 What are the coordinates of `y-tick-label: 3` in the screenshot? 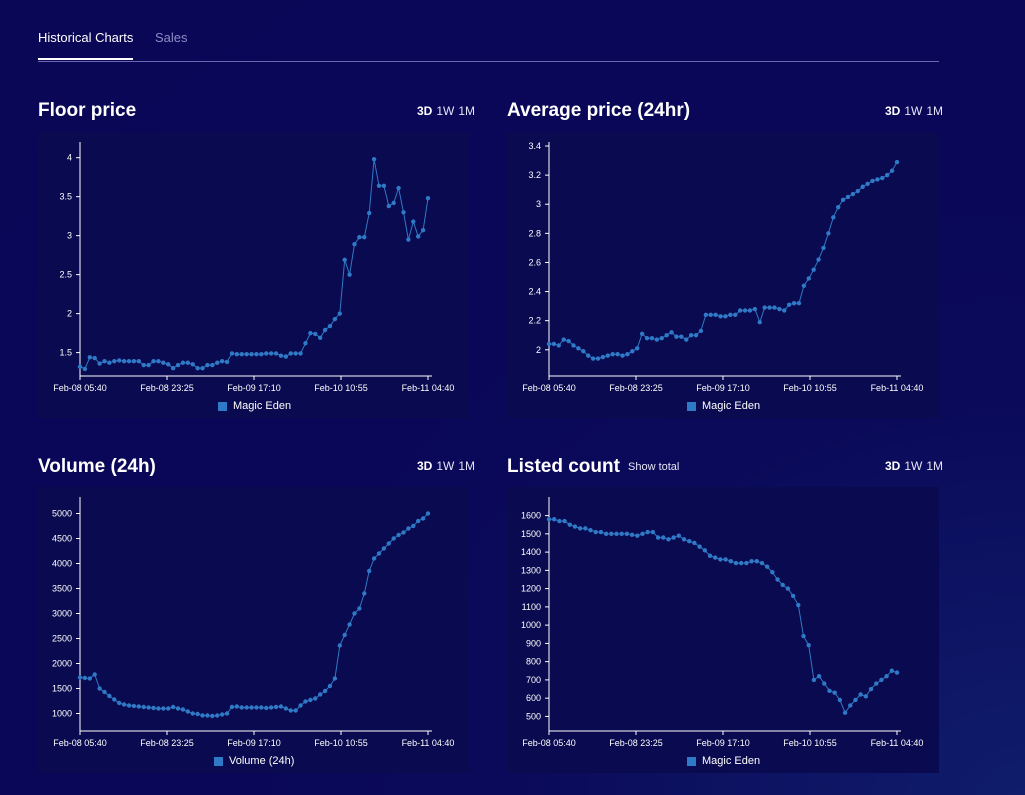 It's located at (69, 236).